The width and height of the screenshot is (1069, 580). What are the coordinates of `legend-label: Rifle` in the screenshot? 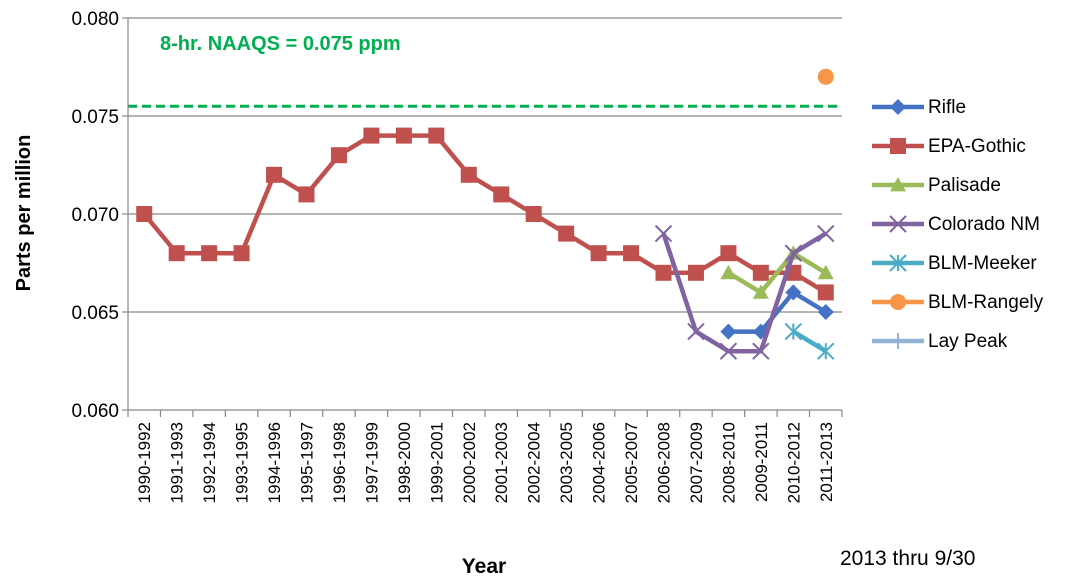 It's located at (947, 107).